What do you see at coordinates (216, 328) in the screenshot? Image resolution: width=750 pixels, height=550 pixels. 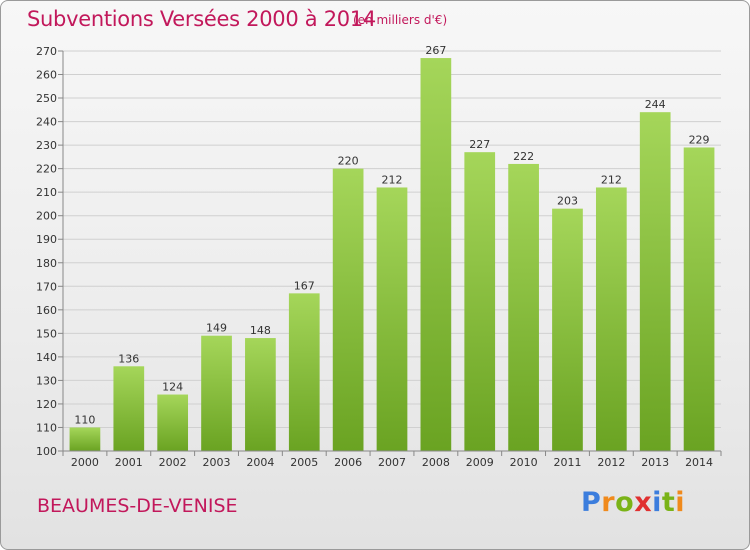 I see `data-label: 149` at bounding box center [216, 328].